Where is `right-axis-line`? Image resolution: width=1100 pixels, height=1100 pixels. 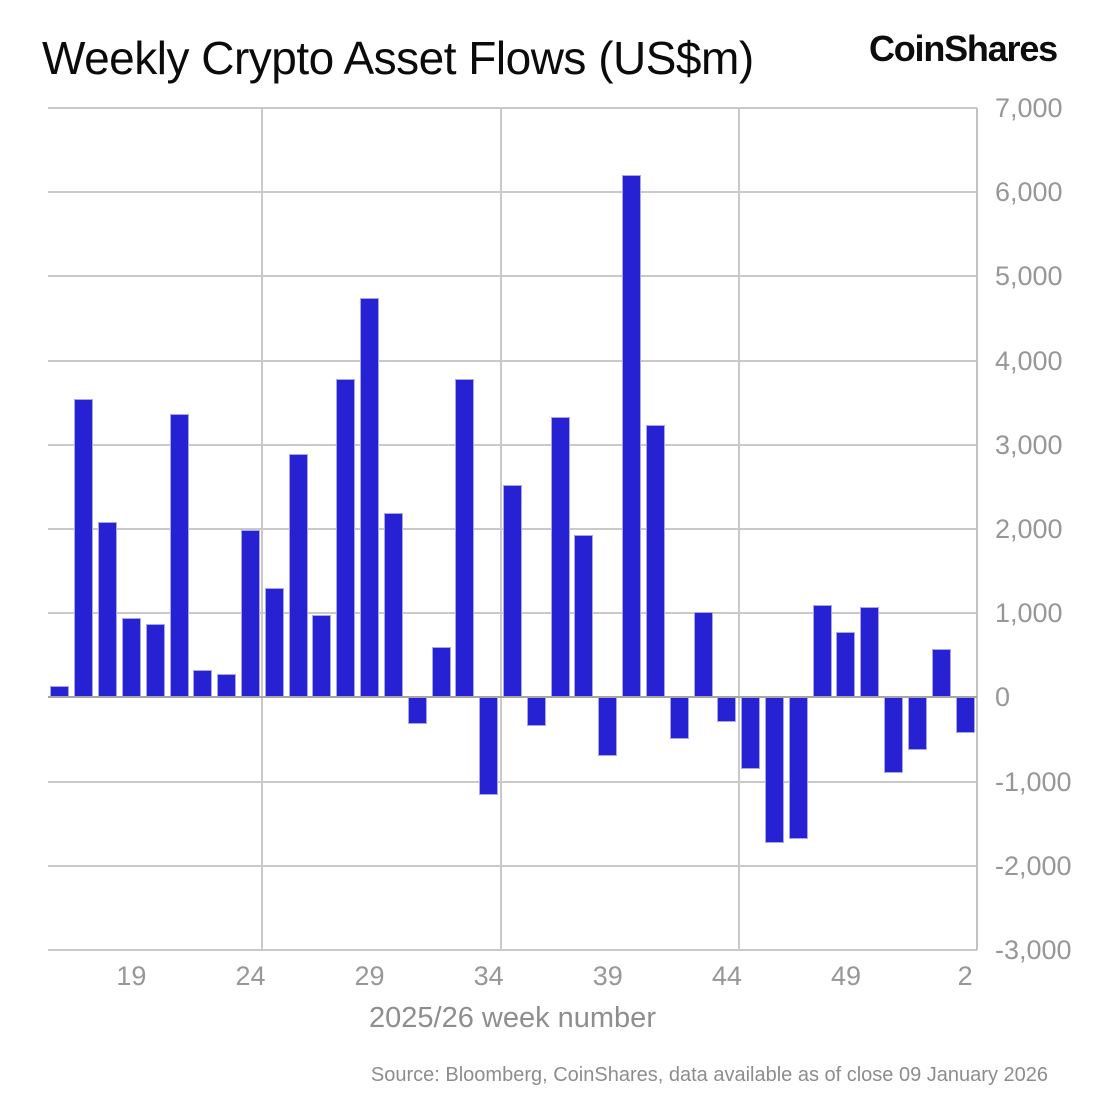
right-axis-line is located at coordinates (977, 529).